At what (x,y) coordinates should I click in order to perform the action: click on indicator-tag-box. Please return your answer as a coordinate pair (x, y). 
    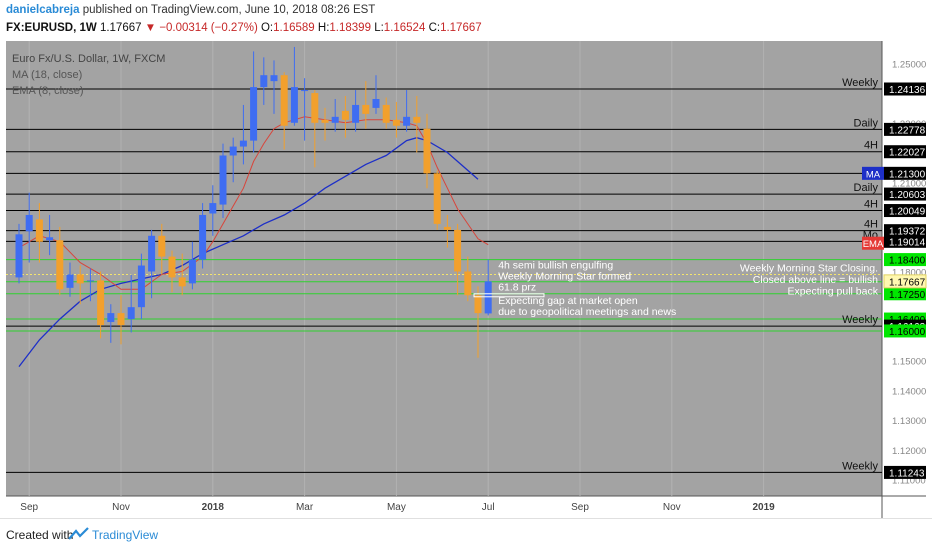
    Looking at the image, I should click on (873, 173).